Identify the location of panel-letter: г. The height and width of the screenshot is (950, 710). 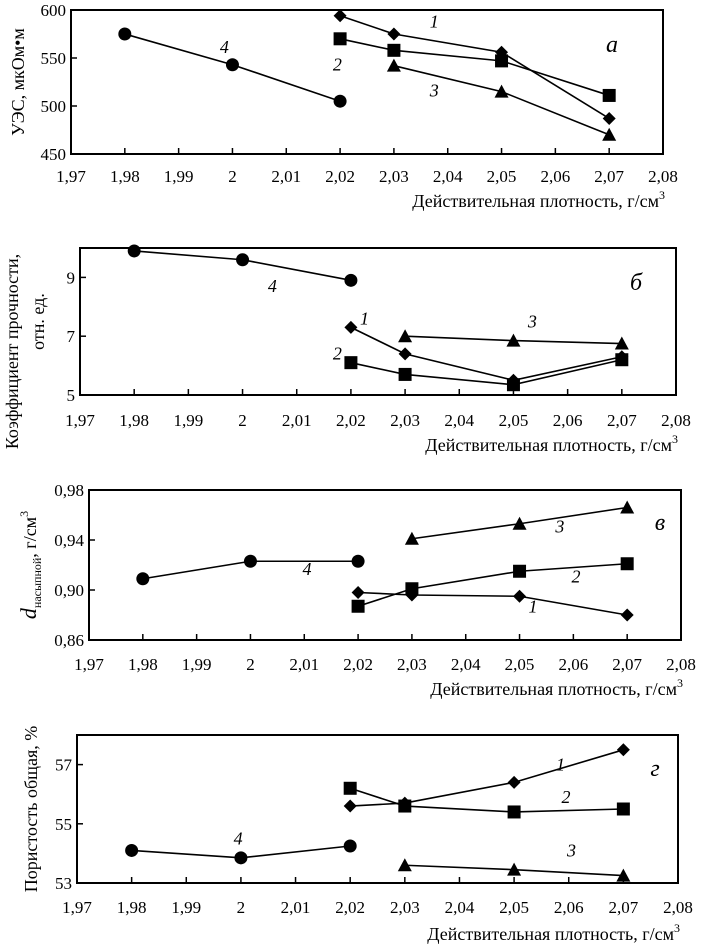
(654, 769).